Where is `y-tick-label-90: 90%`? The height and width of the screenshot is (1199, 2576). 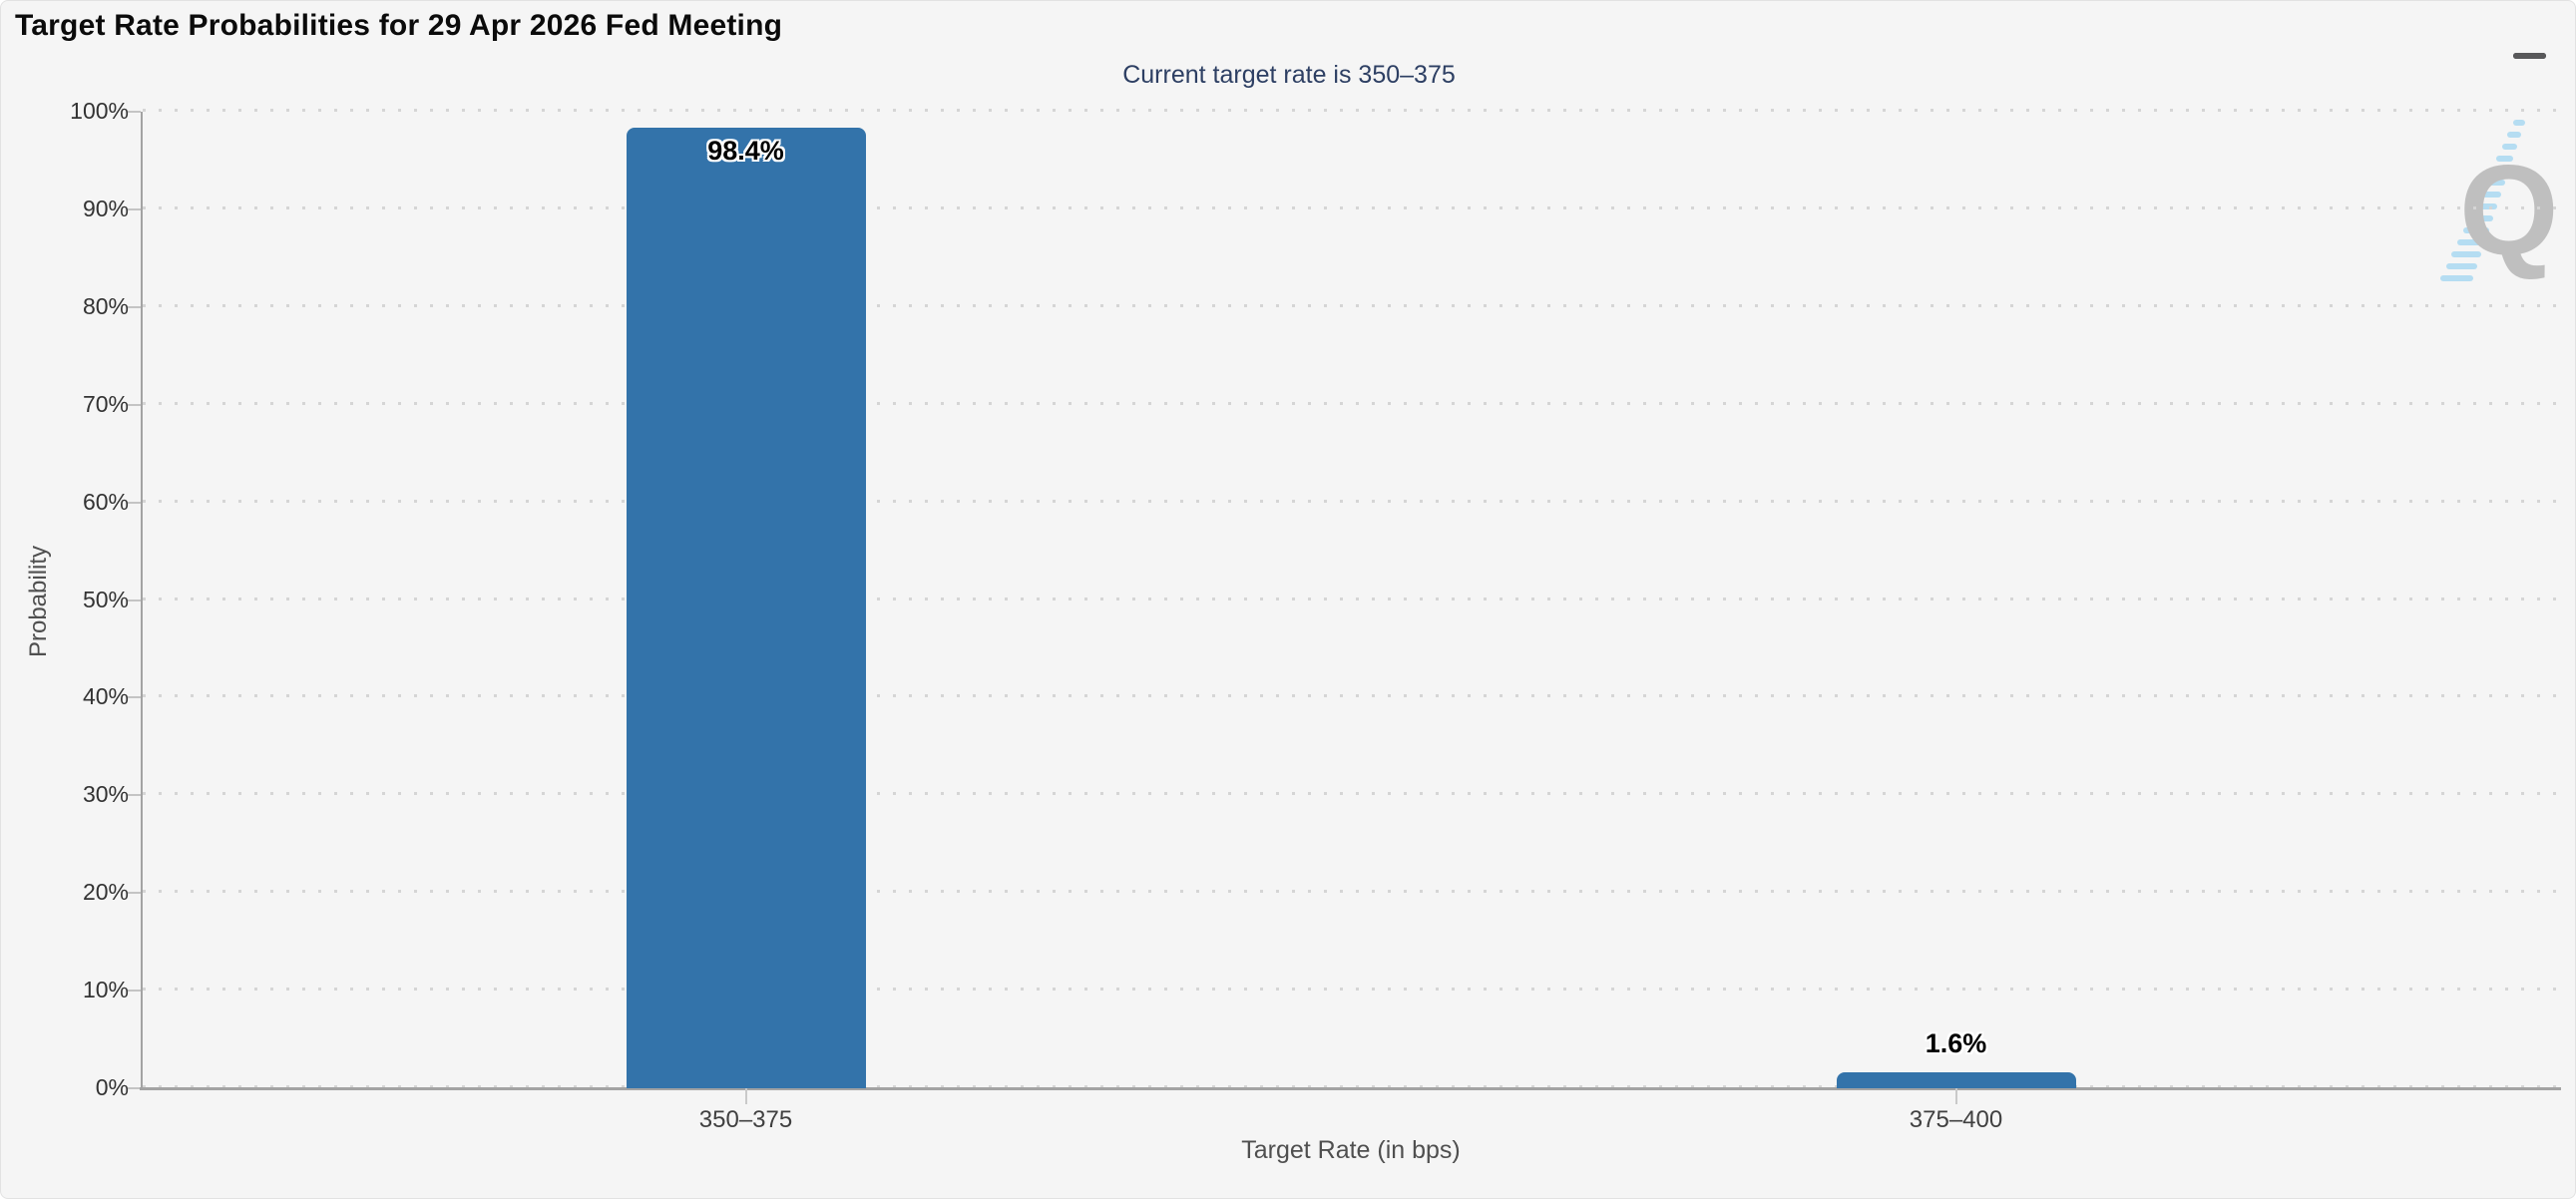 y-tick-label-90: 90% is located at coordinates (105, 208).